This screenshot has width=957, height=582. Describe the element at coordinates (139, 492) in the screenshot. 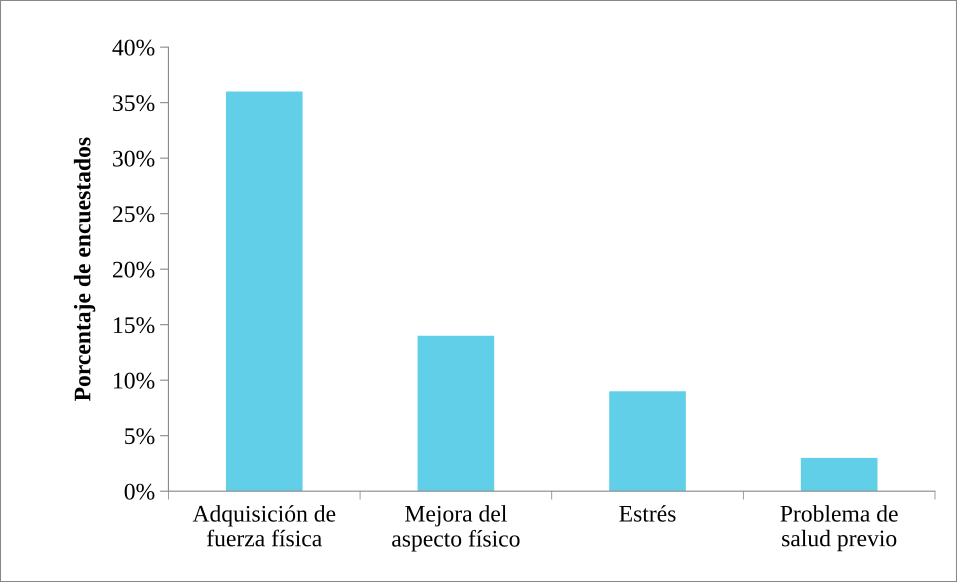

I see `y-tick-label: 0%` at that location.